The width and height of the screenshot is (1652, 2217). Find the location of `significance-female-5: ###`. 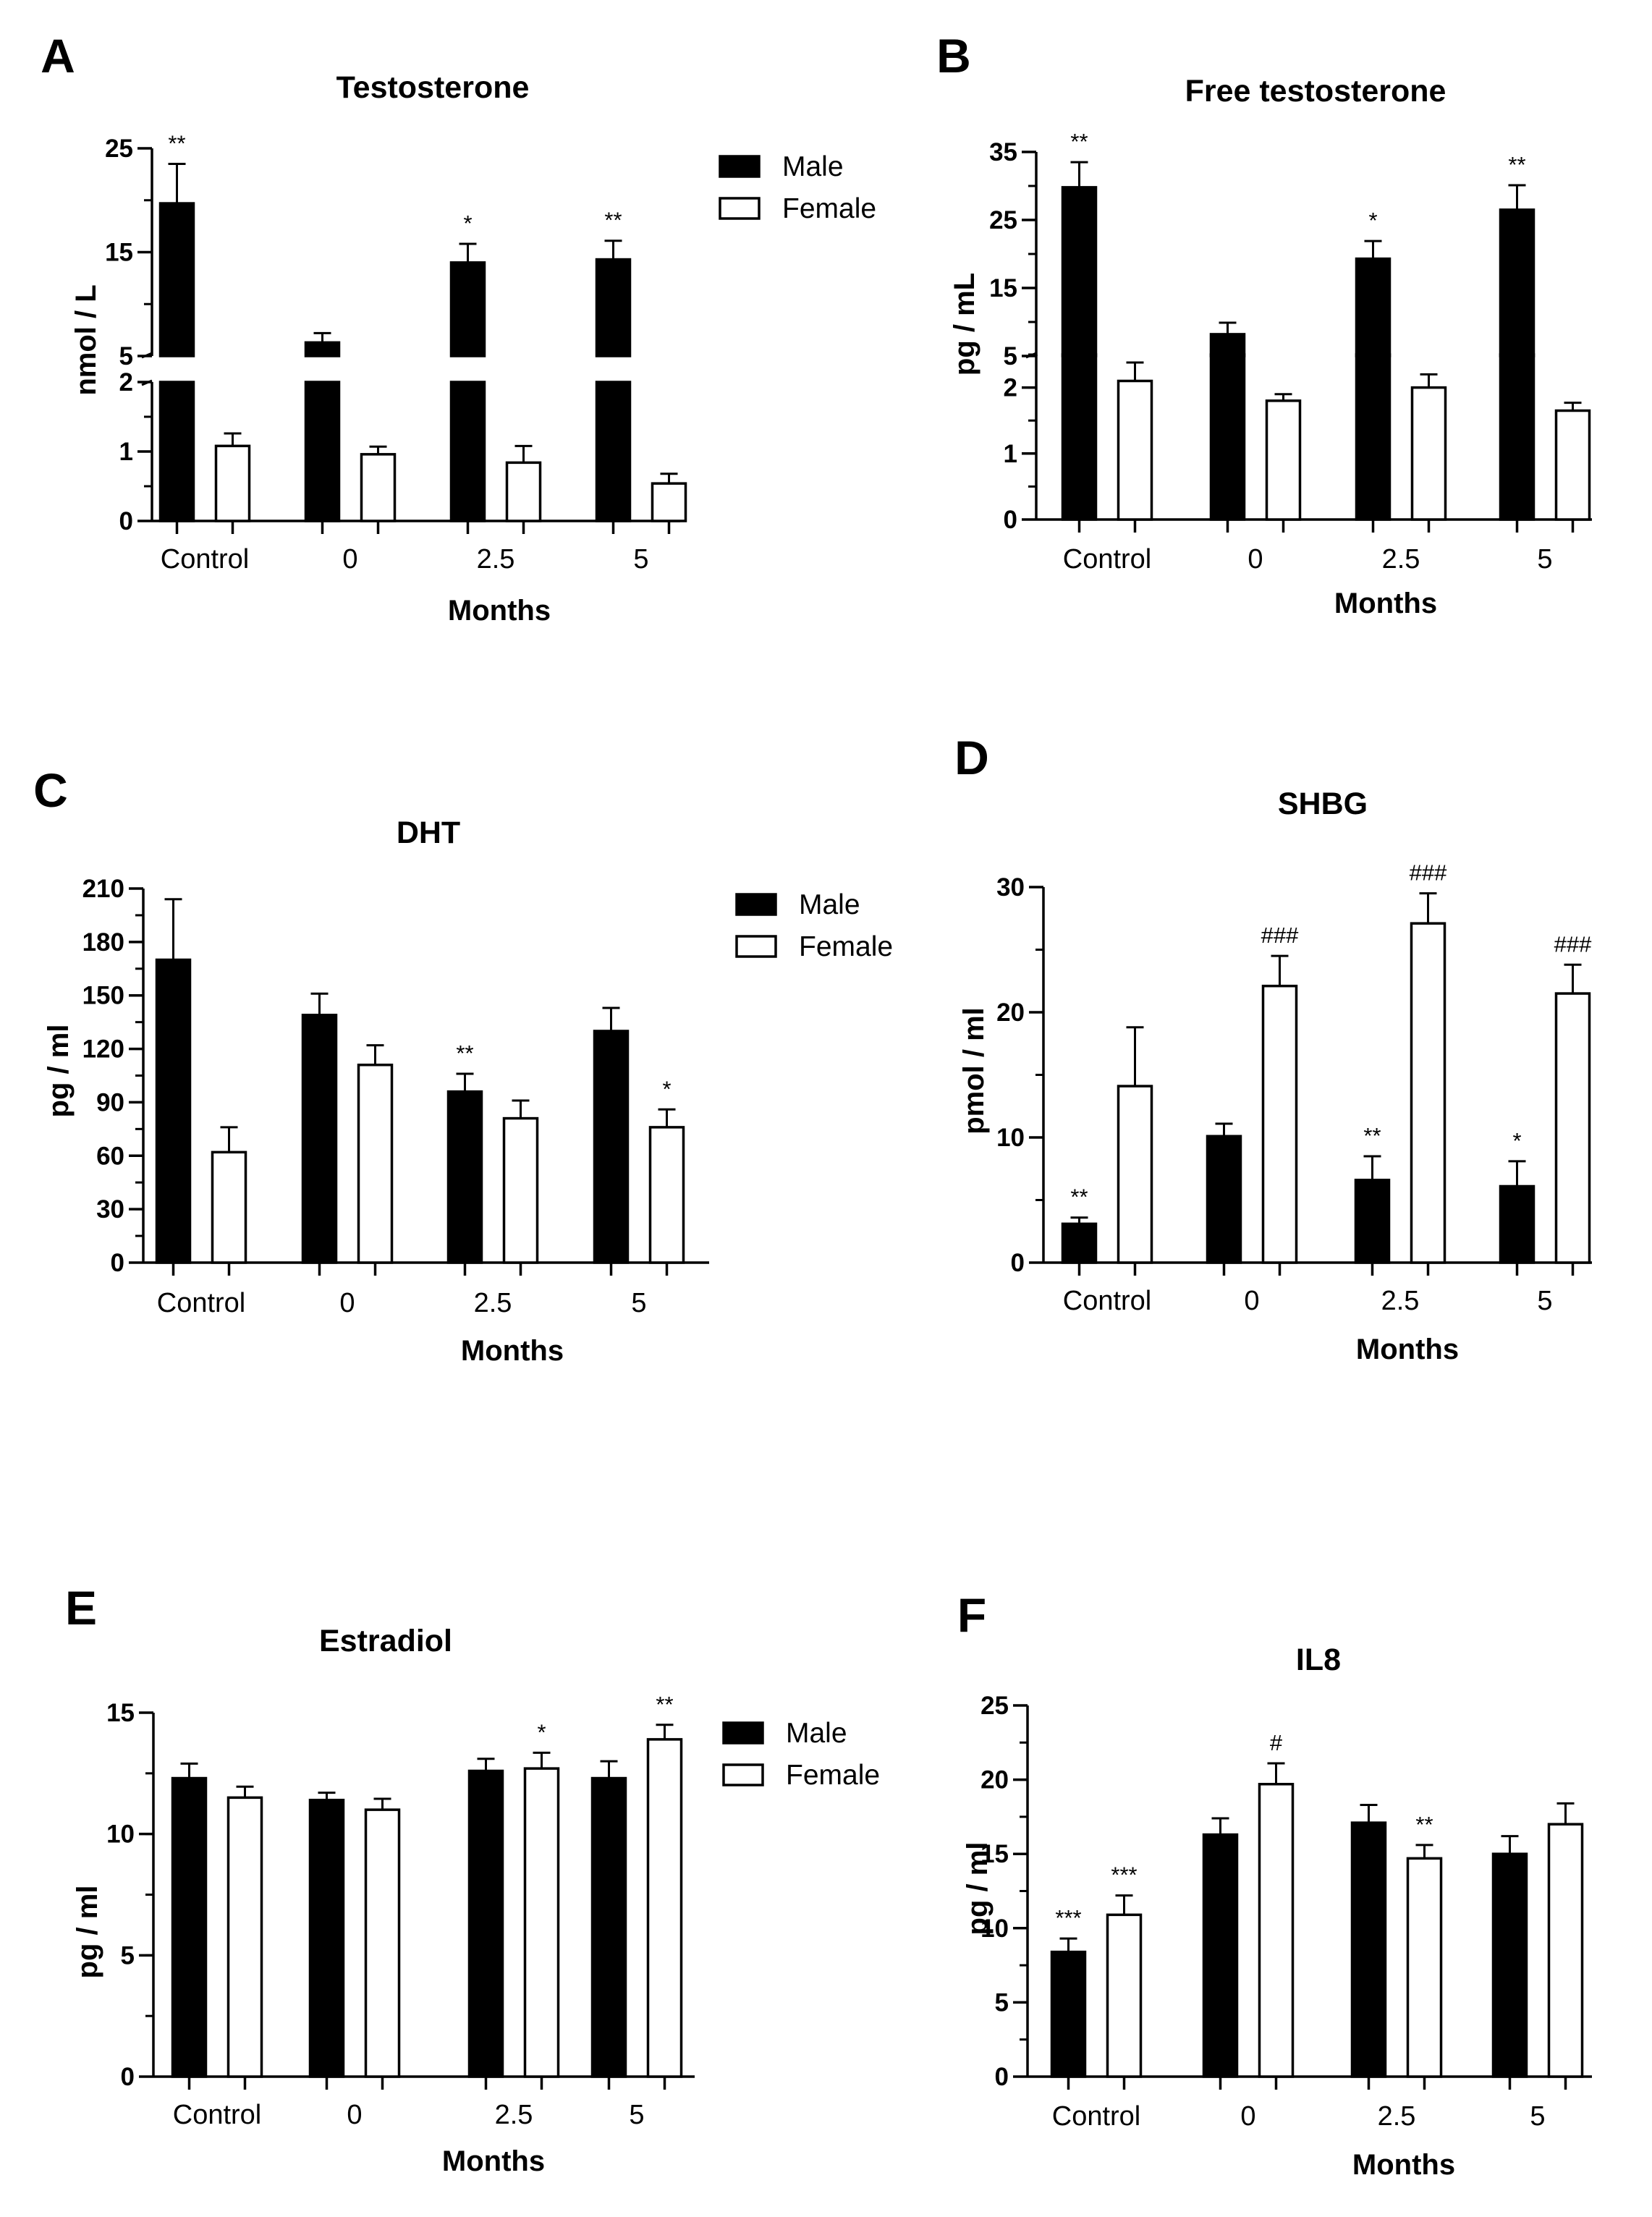

significance-female-5: ### is located at coordinates (1573, 944).